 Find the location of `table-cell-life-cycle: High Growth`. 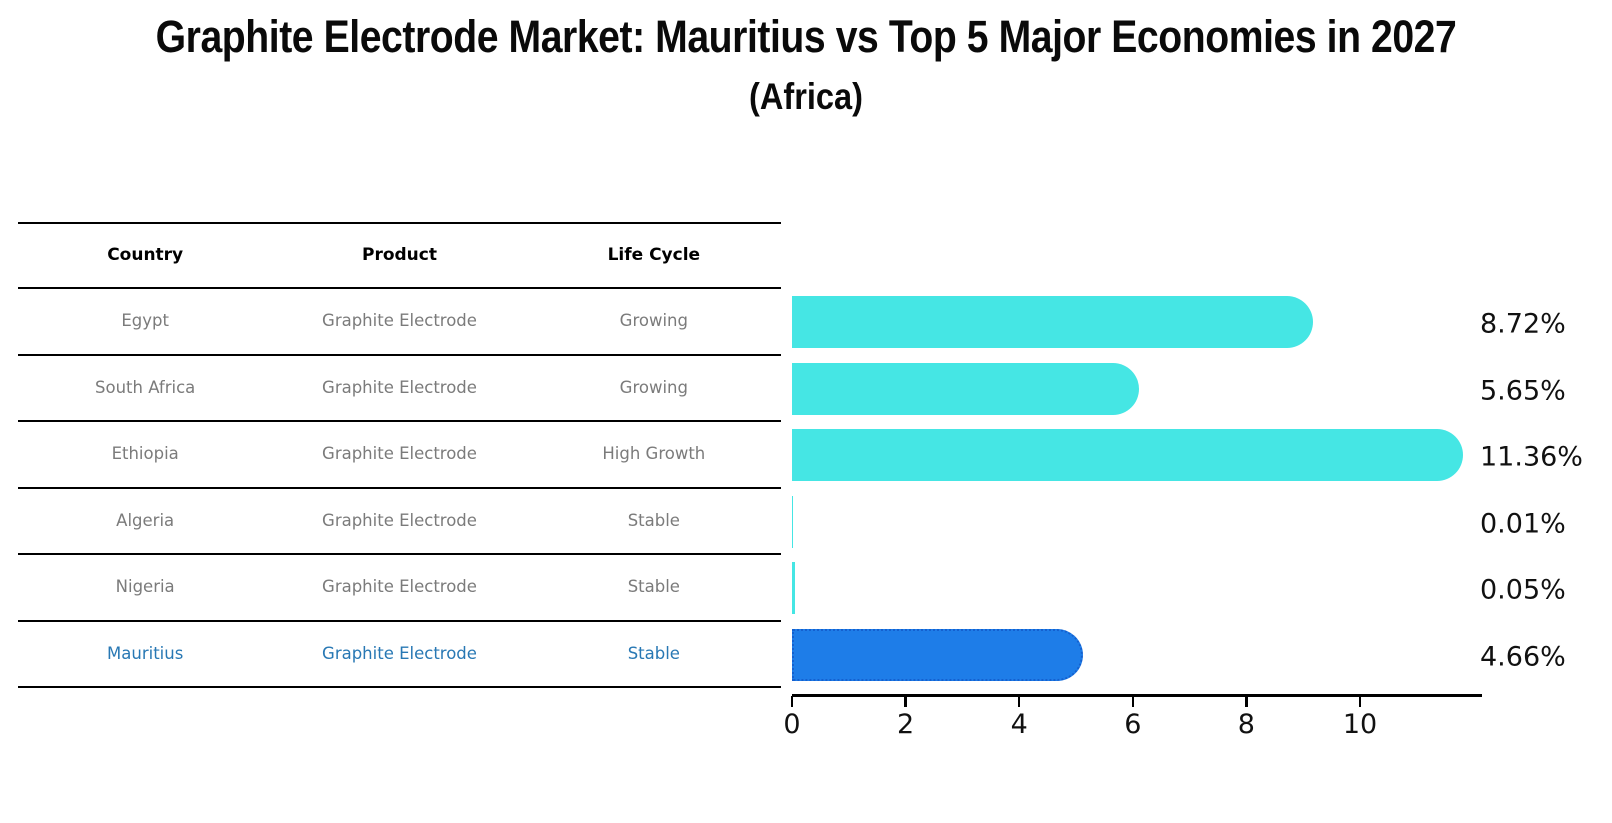

table-cell-life-cycle: High Growth is located at coordinates (654, 454).